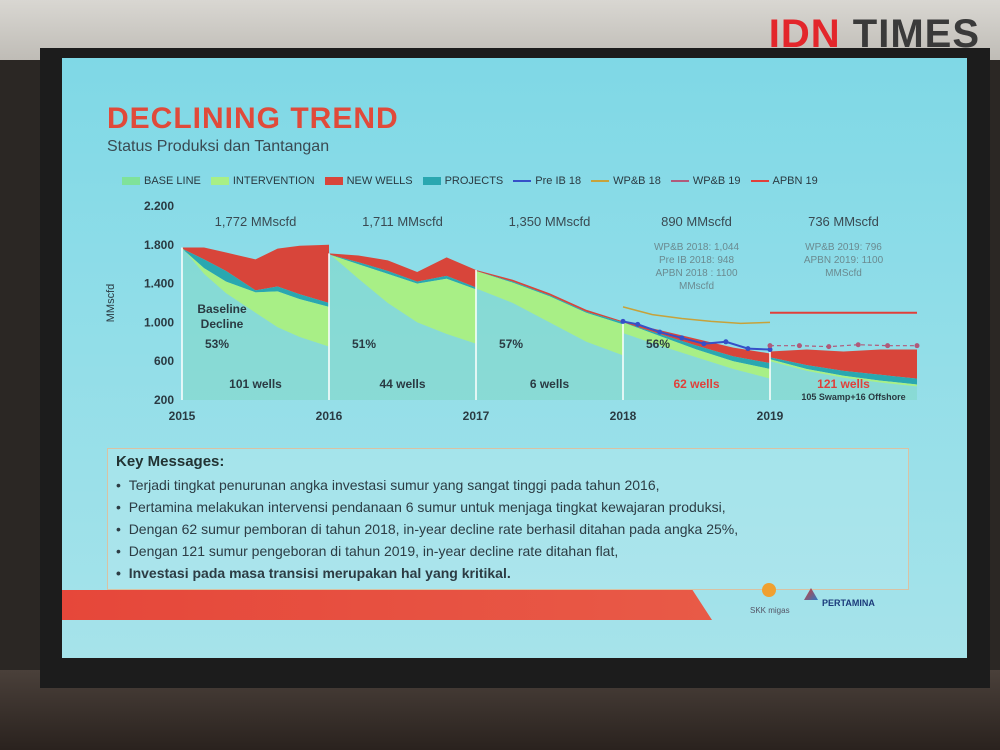 The width and height of the screenshot is (1000, 750). What do you see at coordinates (843, 273) in the screenshot?
I see `segment-note: MMScfd` at bounding box center [843, 273].